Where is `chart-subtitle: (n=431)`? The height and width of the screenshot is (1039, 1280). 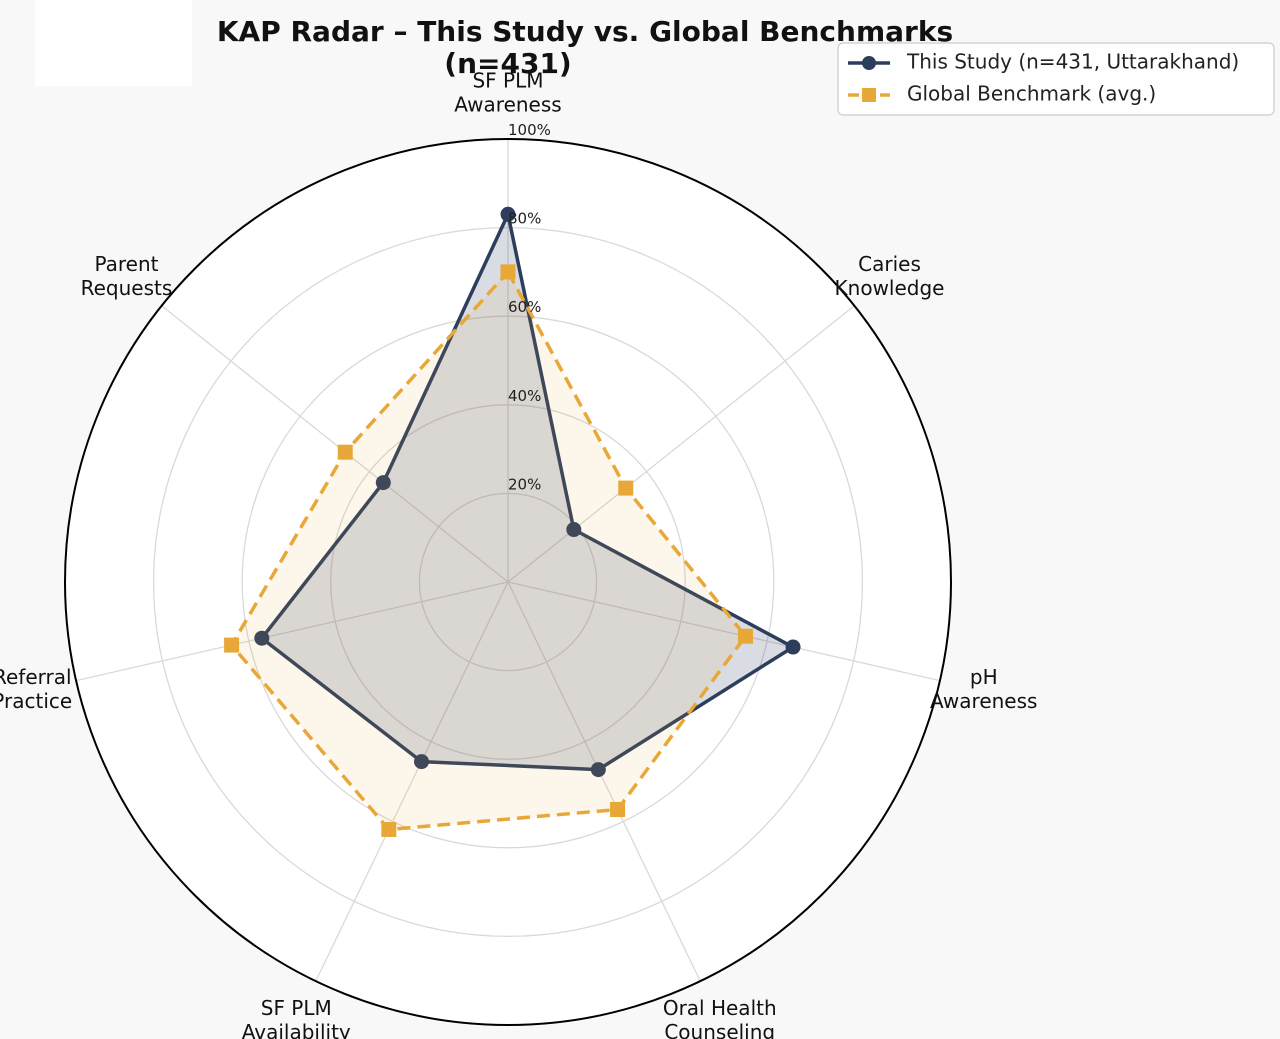
chart-subtitle: (n=431) is located at coordinates (507, 63).